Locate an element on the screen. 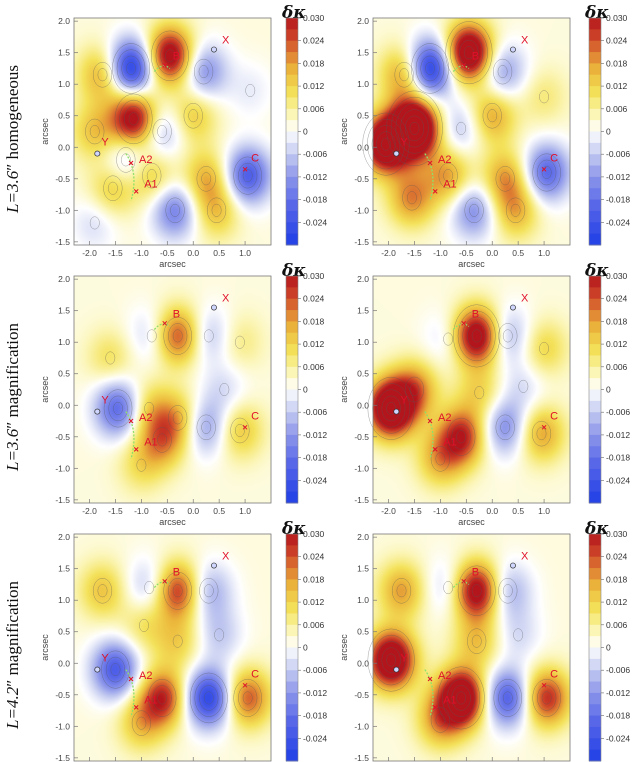 Image resolution: width=637 pixels, height=762 pixels. colorbar-tick-label-5-9: -0.024 is located at coordinates (618, 738).